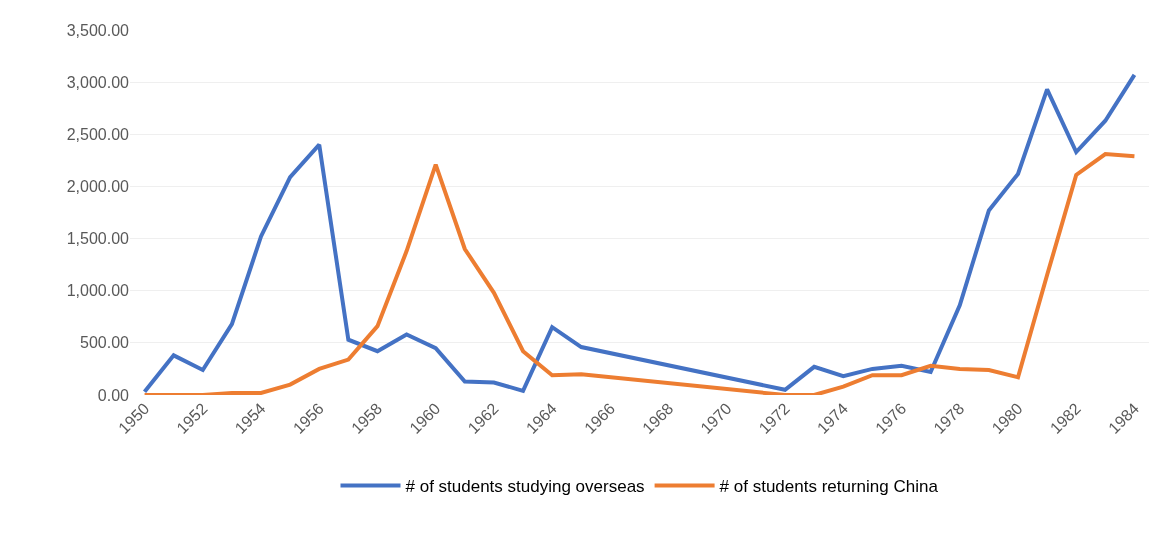 The image size is (1174, 535). Describe the element at coordinates (525, 487) in the screenshot. I see `legend-label: # of students studying overseas` at that location.